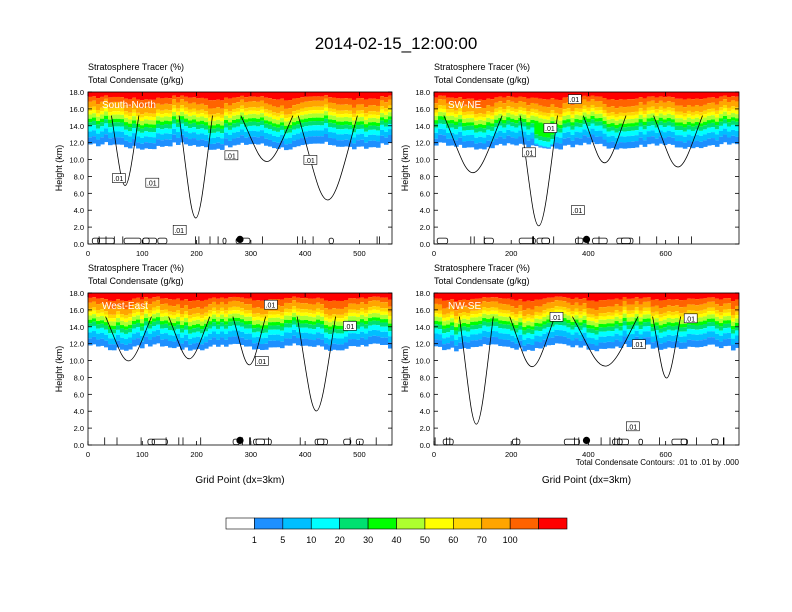  Describe the element at coordinates (578, 211) in the screenshot. I see `contour-label: .01` at that location.